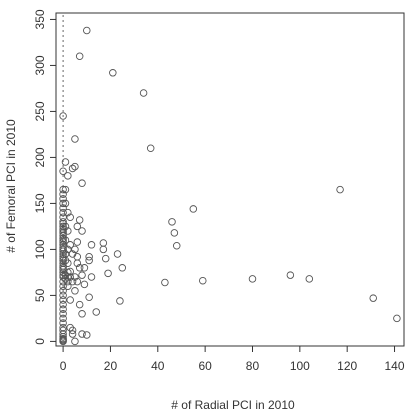  Describe the element at coordinates (253, 366) in the screenshot. I see `x-tick-label: 80` at that location.